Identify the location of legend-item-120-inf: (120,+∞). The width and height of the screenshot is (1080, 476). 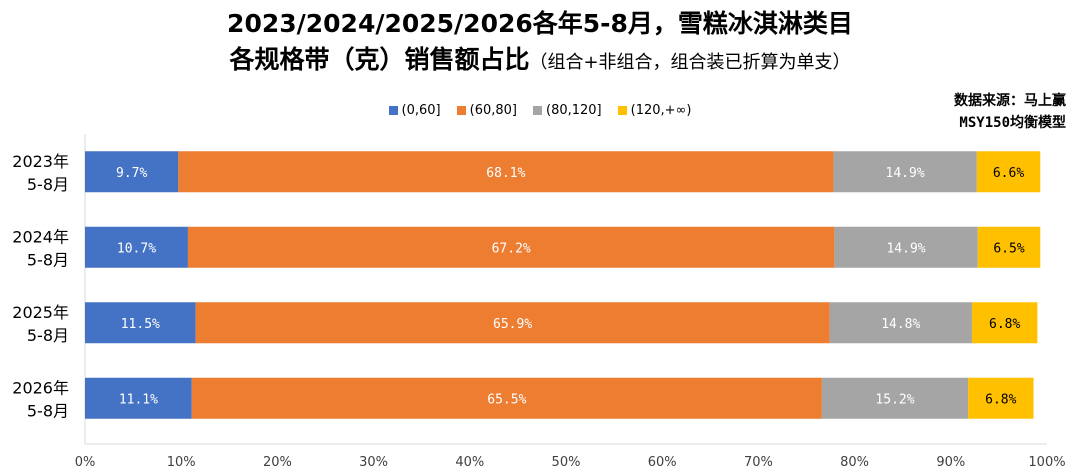
(654, 110).